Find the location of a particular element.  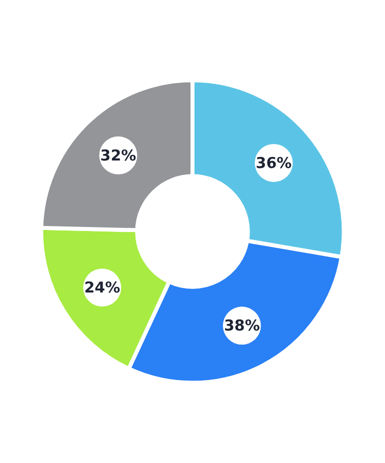

data-label: 24% is located at coordinates (102, 287).